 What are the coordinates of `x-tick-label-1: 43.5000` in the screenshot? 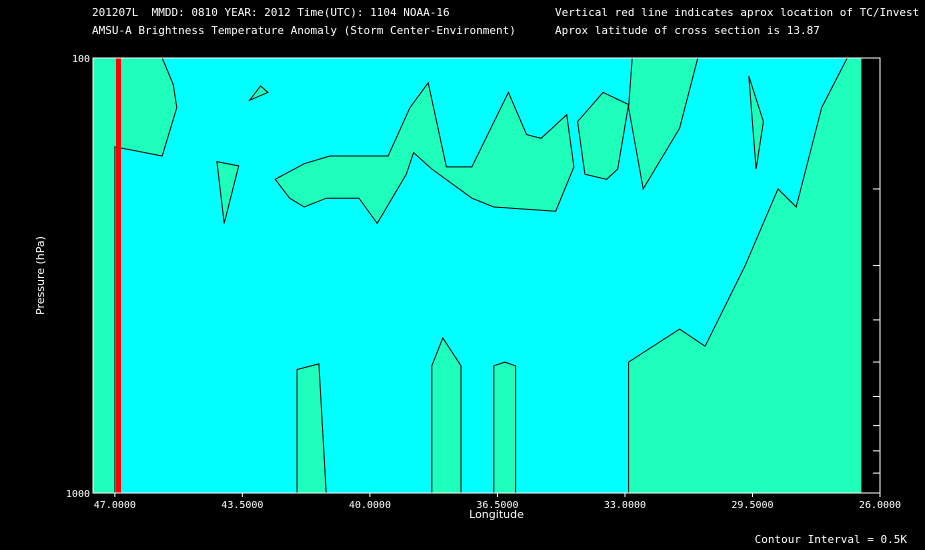 It's located at (242, 505).